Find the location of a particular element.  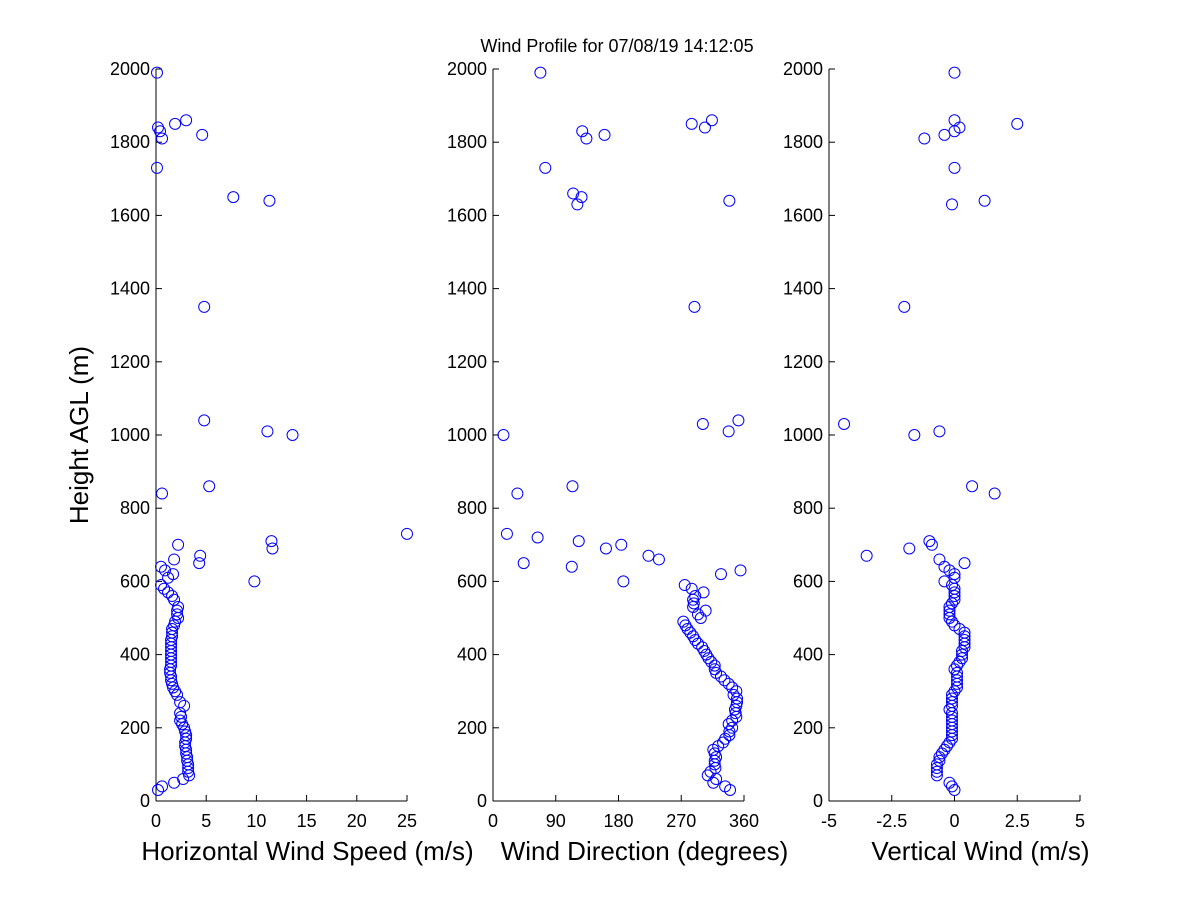

x-tick-label: -5 is located at coordinates (829, 821).